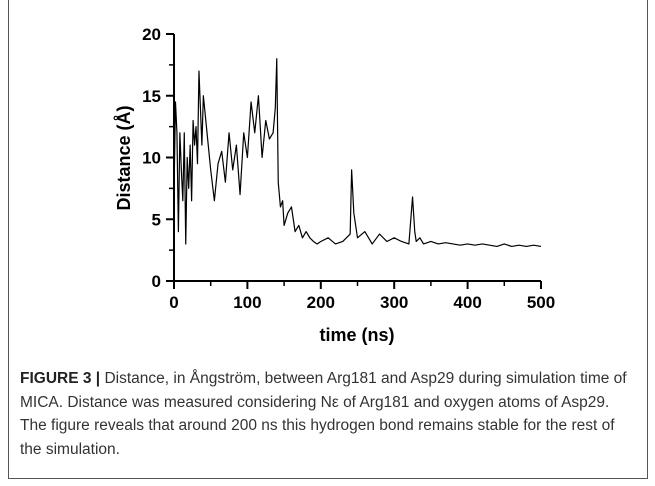 This screenshot has height=486, width=655. I want to click on y-axis-label: Distance (Å), so click(124, 157).